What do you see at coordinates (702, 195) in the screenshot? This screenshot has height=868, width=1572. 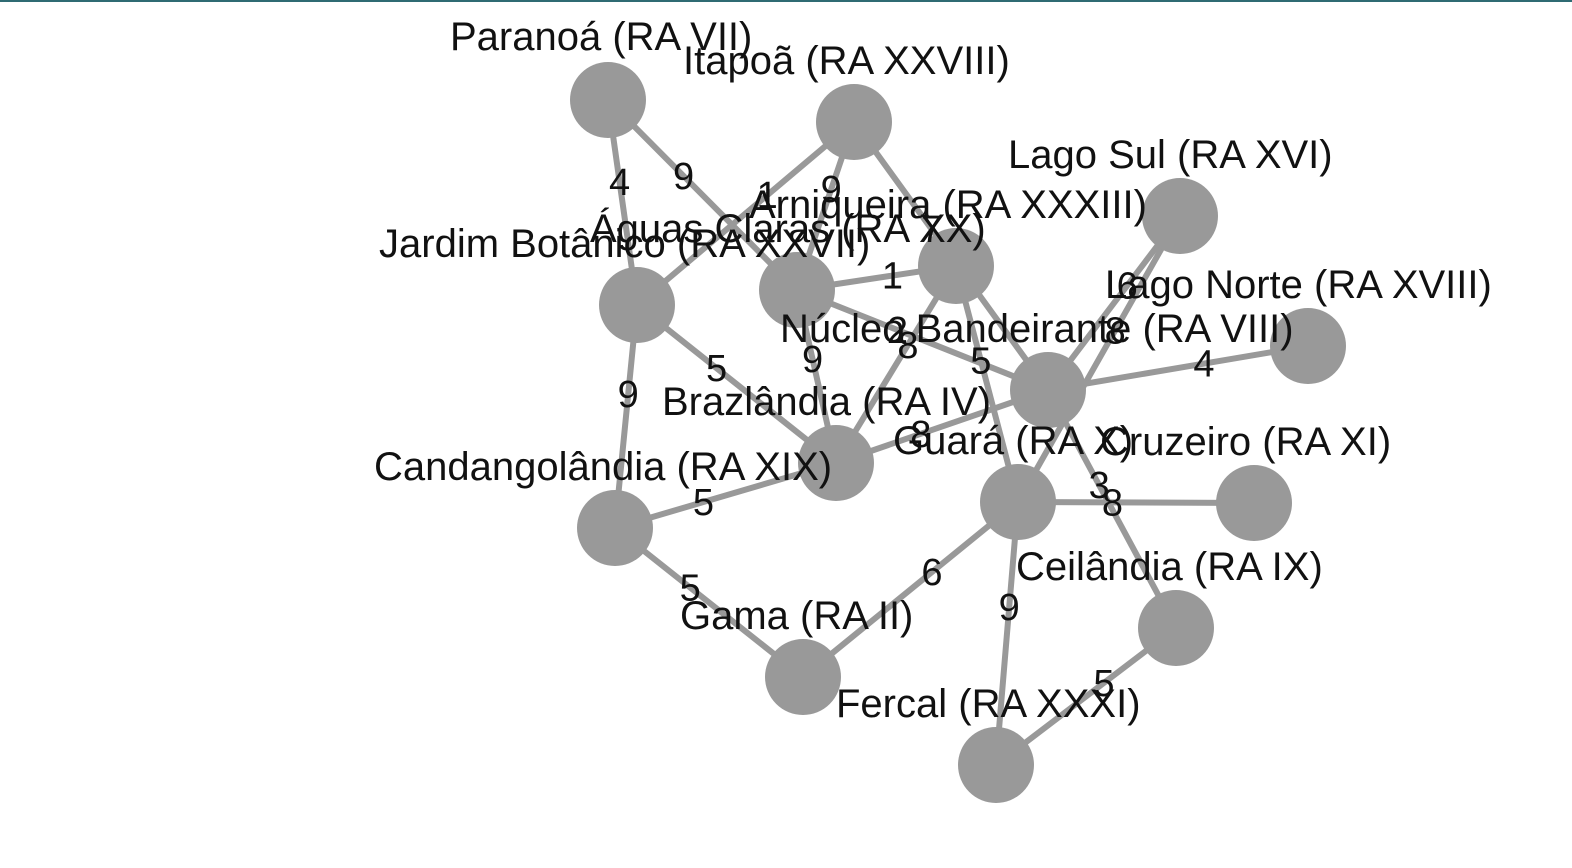 I see `edge-paranoa-aguas_claras` at bounding box center [702, 195].